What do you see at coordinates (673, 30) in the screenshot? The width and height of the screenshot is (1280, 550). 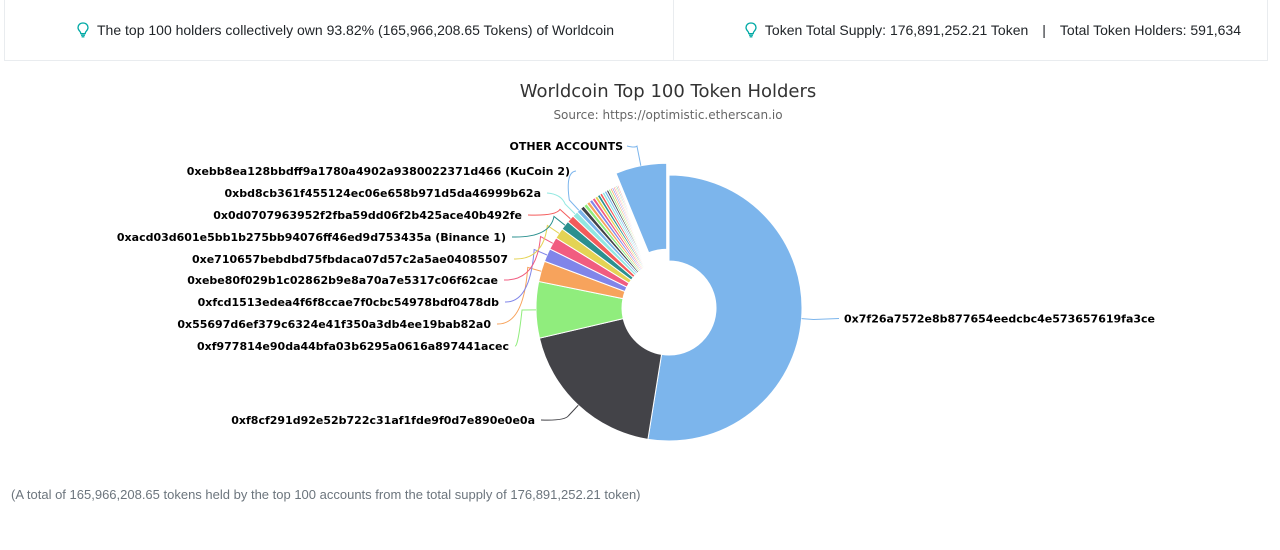 I see `banner-divider` at bounding box center [673, 30].